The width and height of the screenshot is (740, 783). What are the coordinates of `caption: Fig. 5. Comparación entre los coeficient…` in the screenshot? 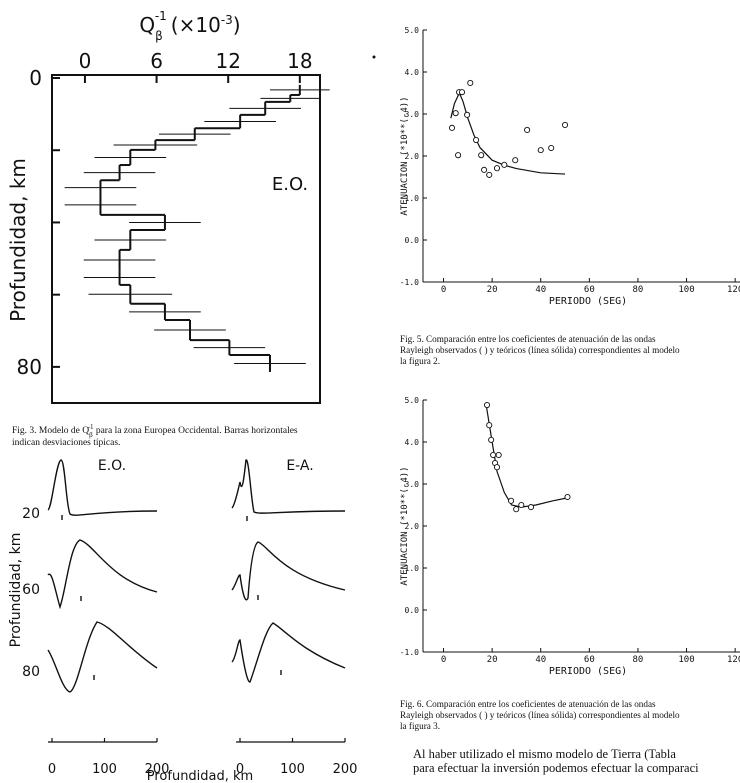 It's located at (528, 339).